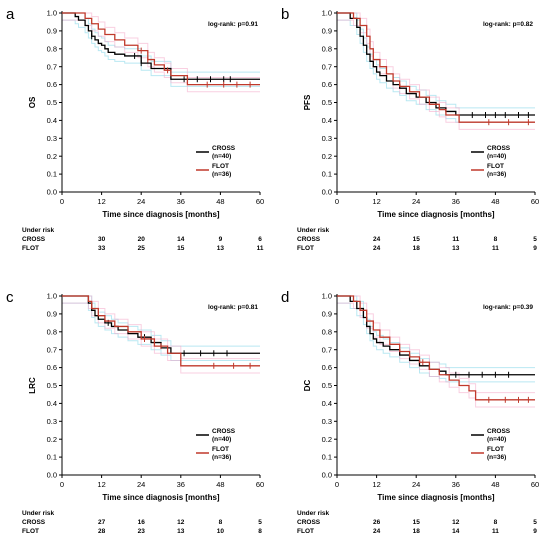 This screenshot has width=550, height=549. I want to click on logrank-annotation: log-rank: p=0.81, so click(233, 307).